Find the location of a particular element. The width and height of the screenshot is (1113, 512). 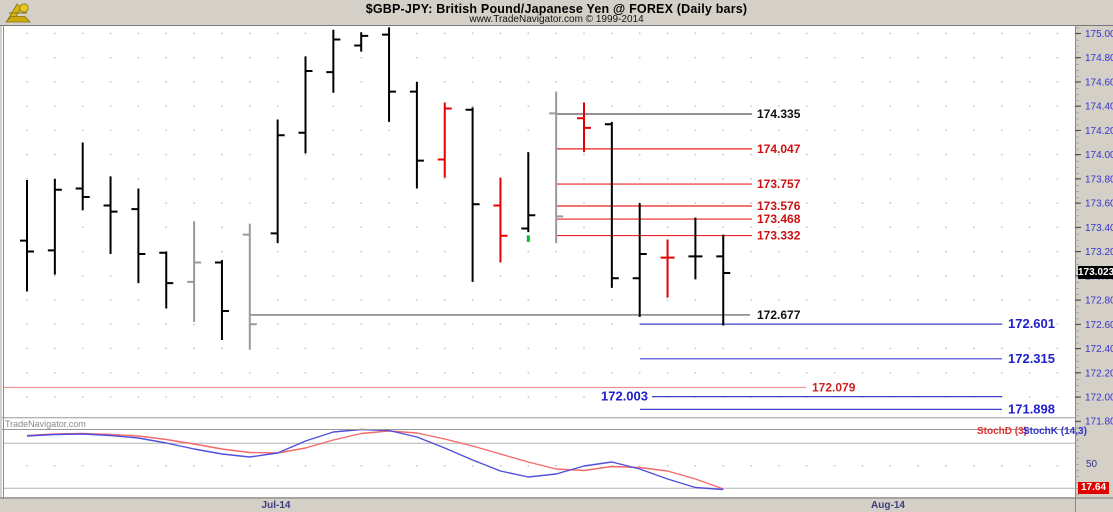

stochd-legend-label: StochD (3) is located at coordinates (1002, 431).